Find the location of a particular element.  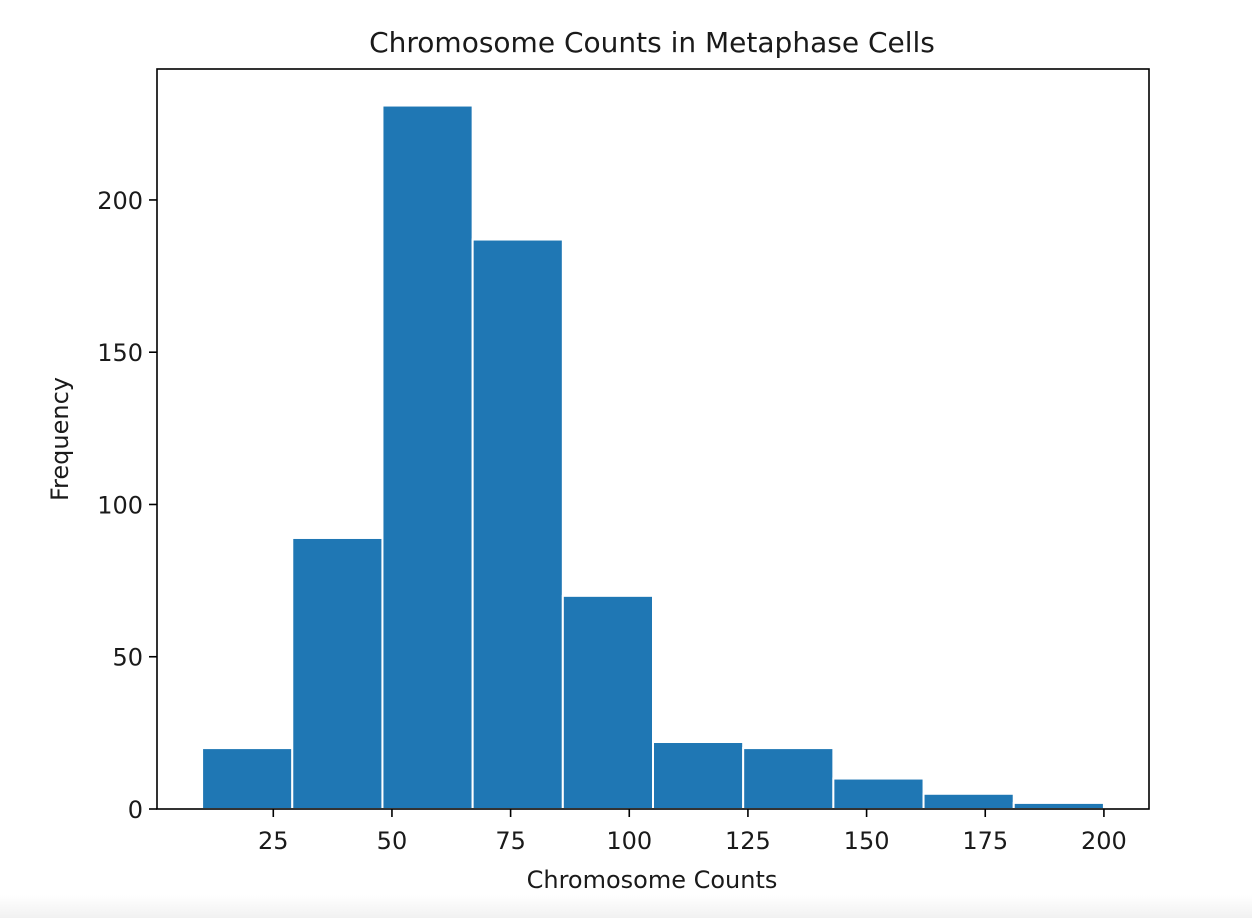

y-tick-label: 100 is located at coordinates (120, 505).